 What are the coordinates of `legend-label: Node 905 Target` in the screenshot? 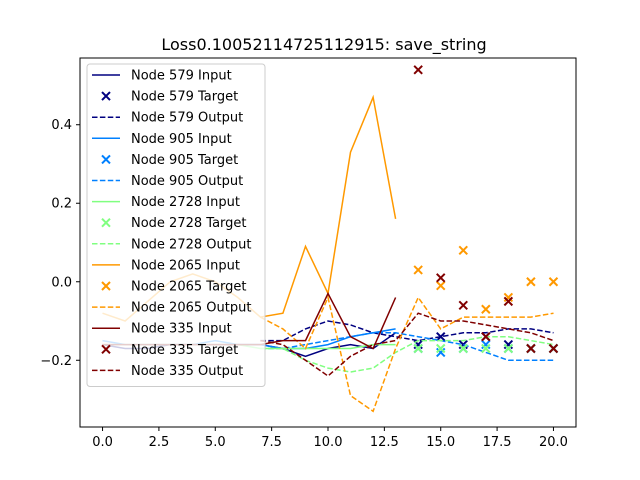 It's located at (184, 160).